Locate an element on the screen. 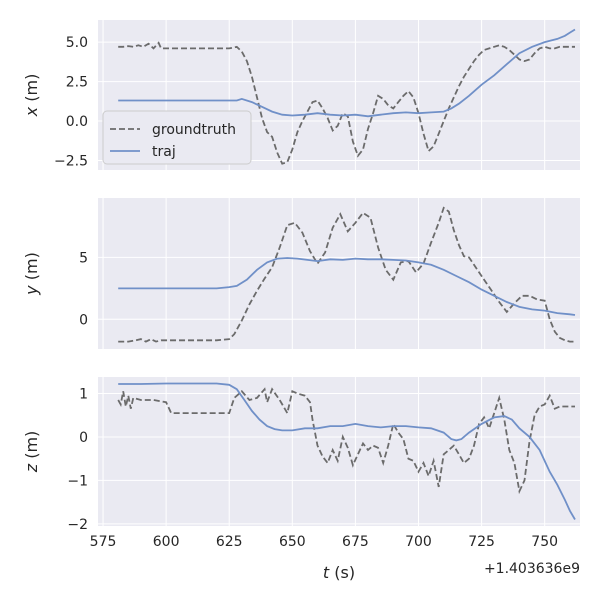 The height and width of the screenshot is (600, 600). legend-label-groundtruth: groundtruth is located at coordinates (194, 130).